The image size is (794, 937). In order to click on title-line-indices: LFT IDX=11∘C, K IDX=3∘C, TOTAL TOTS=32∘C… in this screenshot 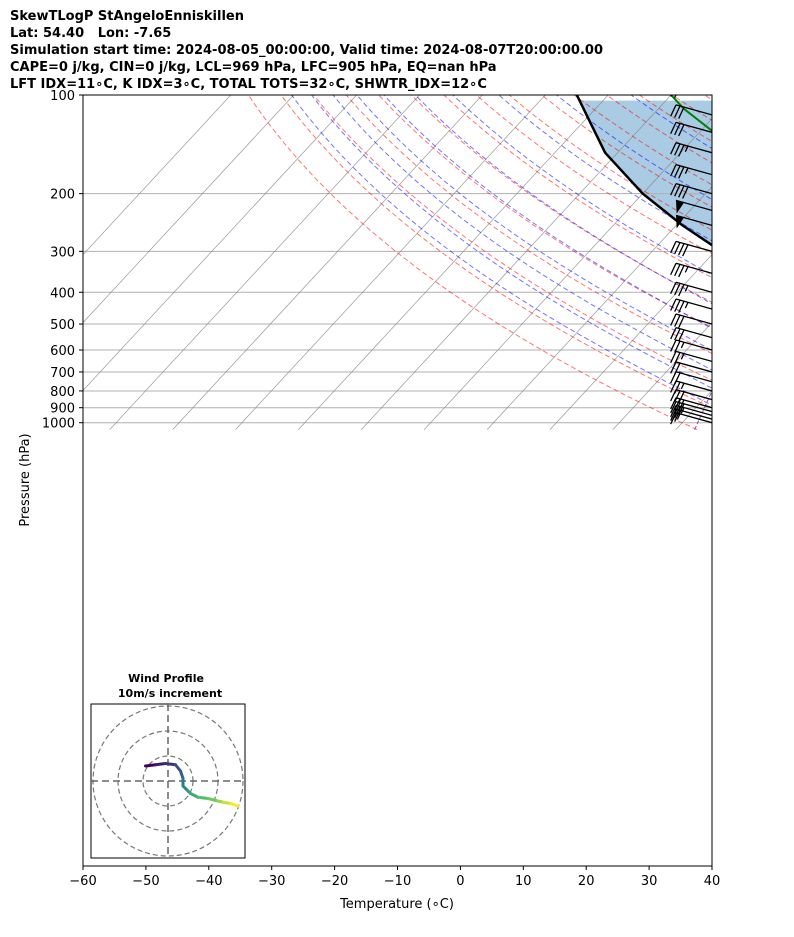, I will do `click(248, 84)`.